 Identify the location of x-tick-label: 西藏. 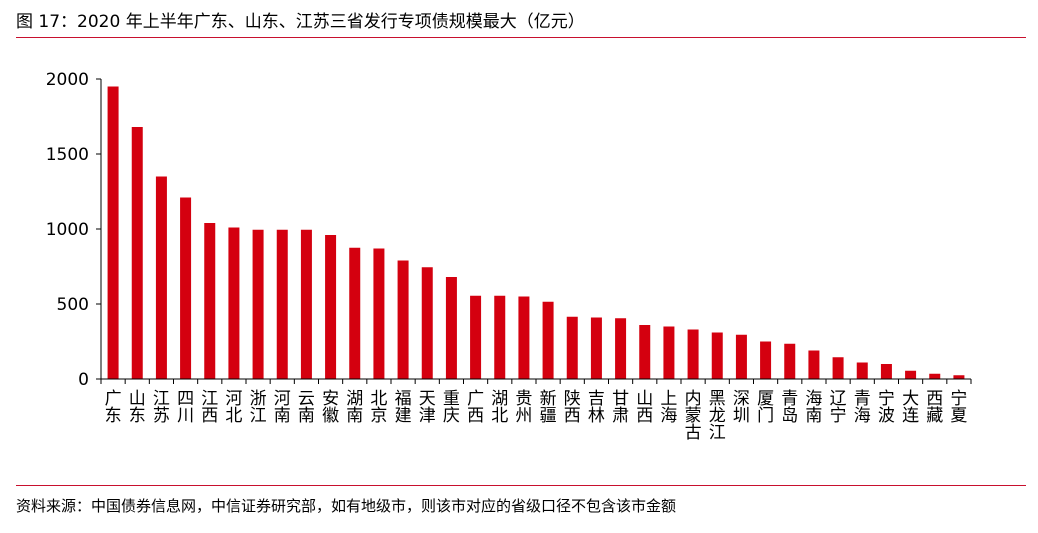
(934, 407).